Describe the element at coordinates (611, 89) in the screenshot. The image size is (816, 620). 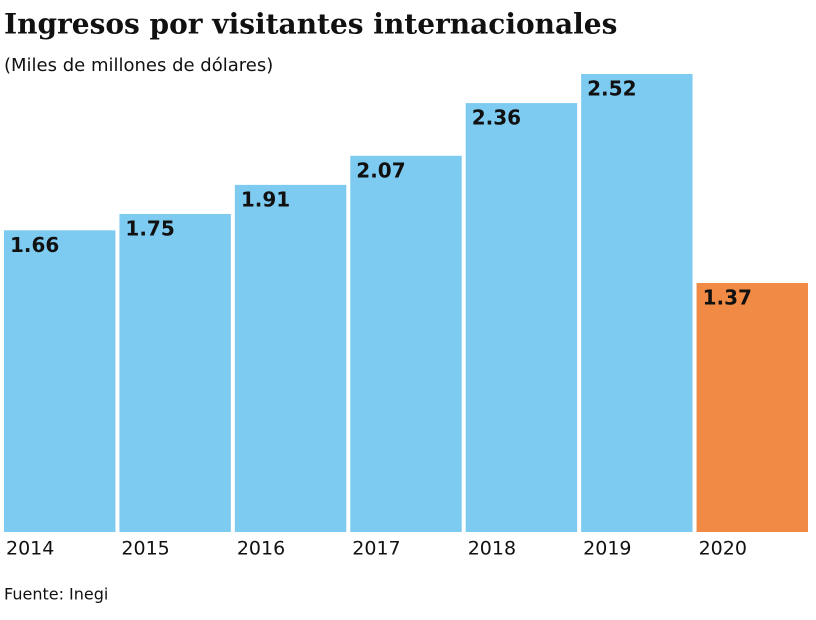
I see `value-label: 2.52` at that location.